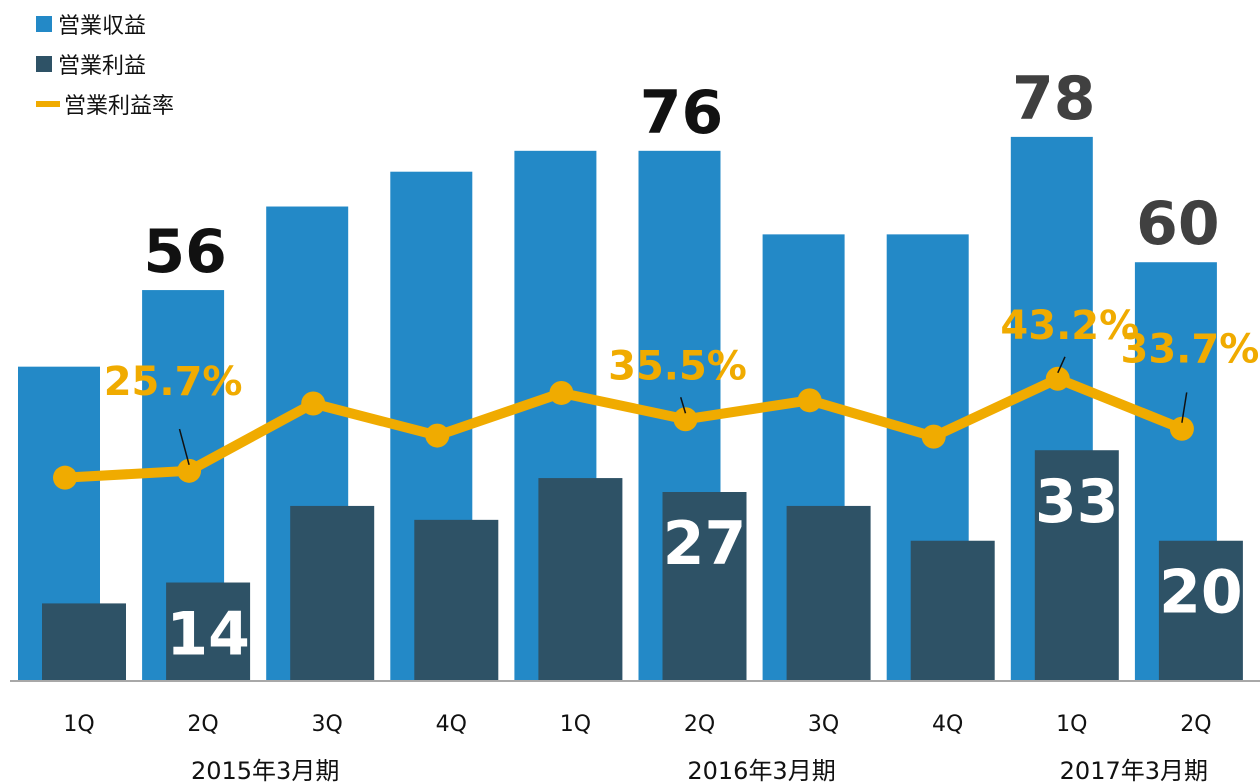  I want to click on legend-swatch-revenue, so click(44, 24).